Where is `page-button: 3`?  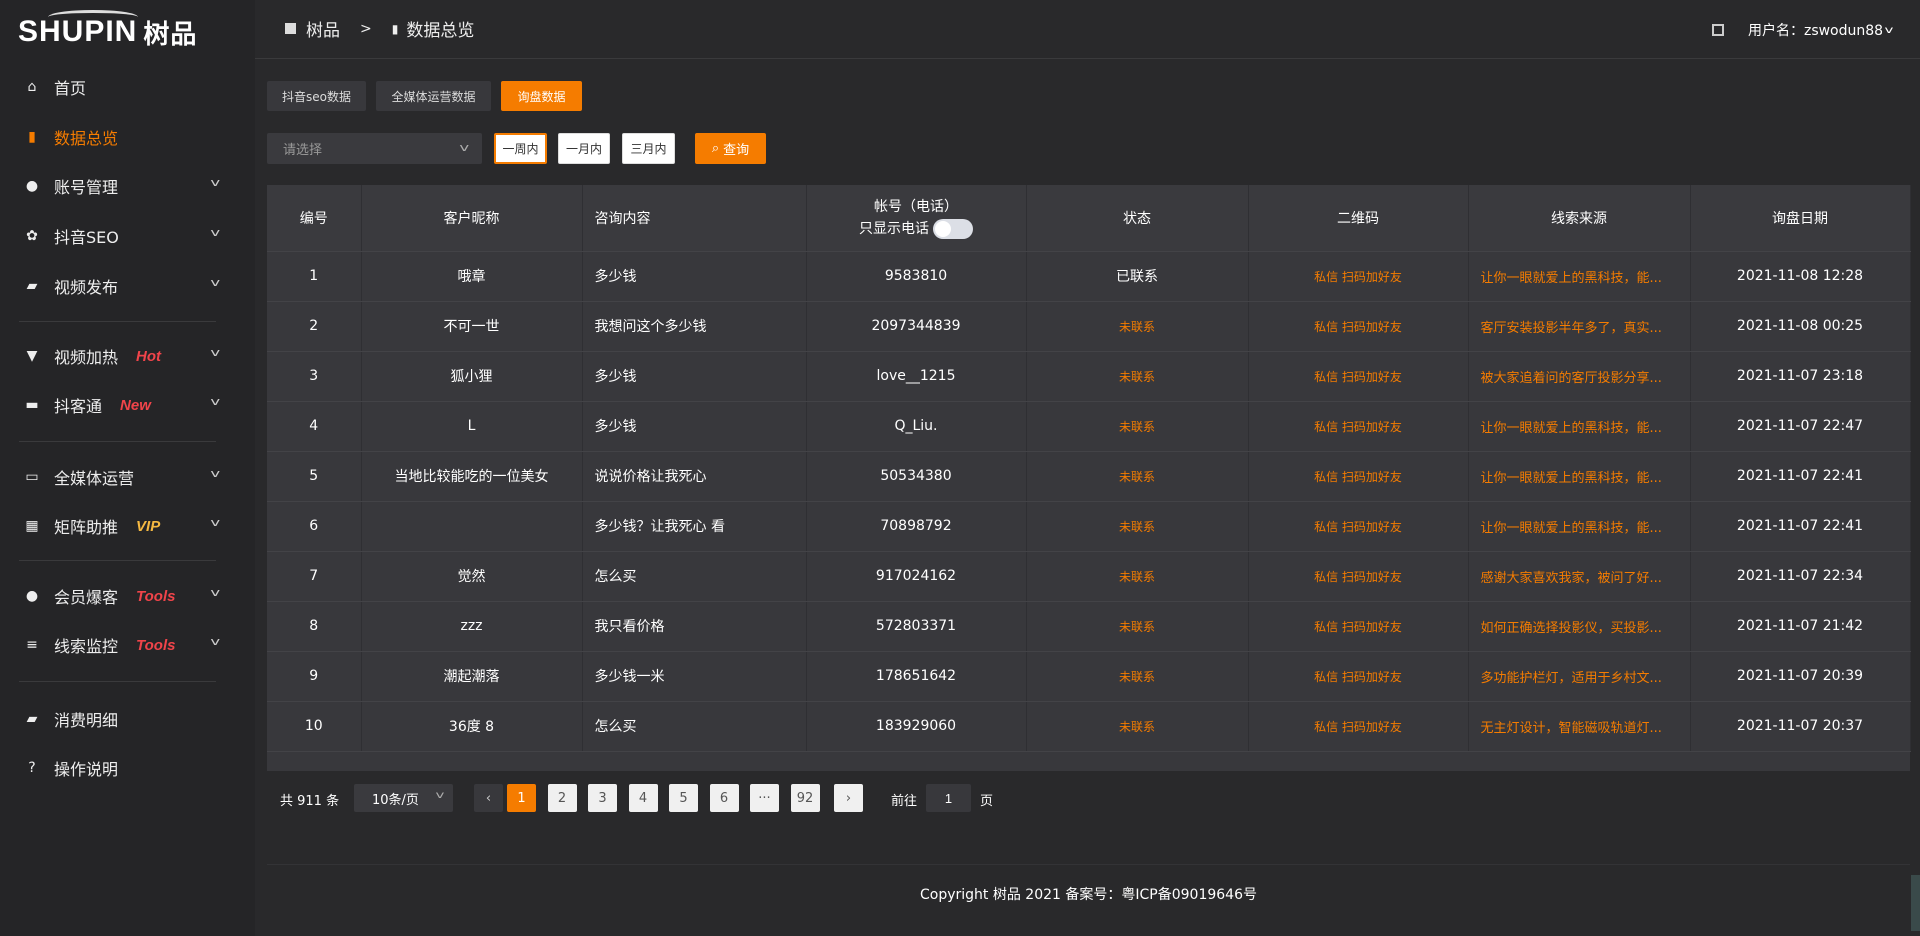 page-button: 3 is located at coordinates (602, 798).